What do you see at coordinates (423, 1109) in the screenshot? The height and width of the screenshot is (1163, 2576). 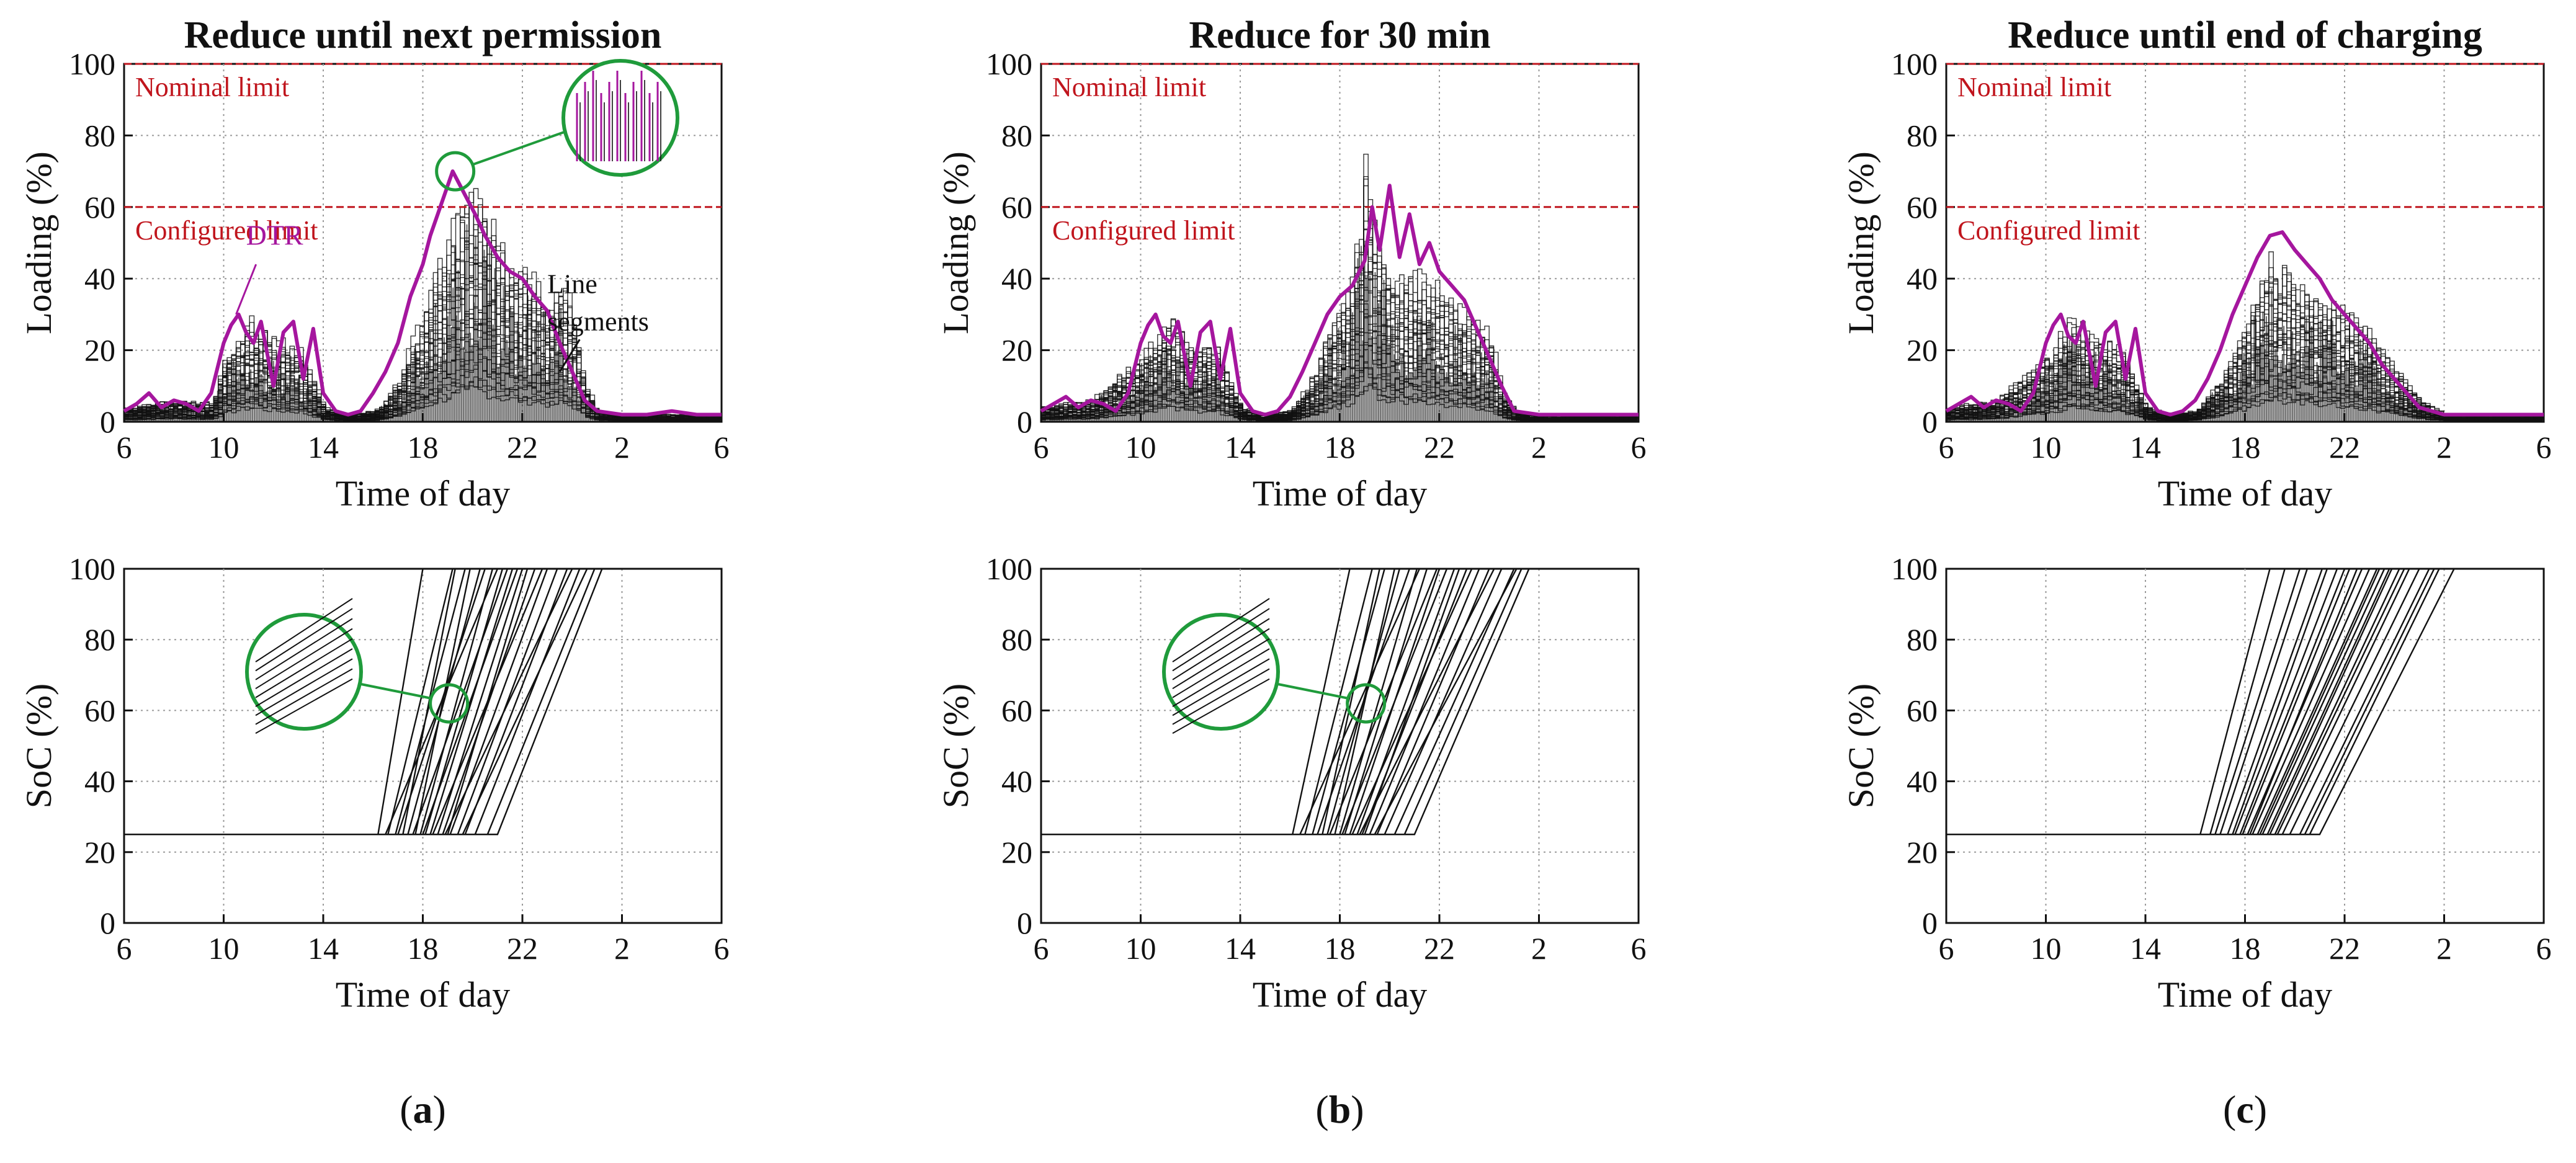 I see `panel-label-a: (a)` at bounding box center [423, 1109].